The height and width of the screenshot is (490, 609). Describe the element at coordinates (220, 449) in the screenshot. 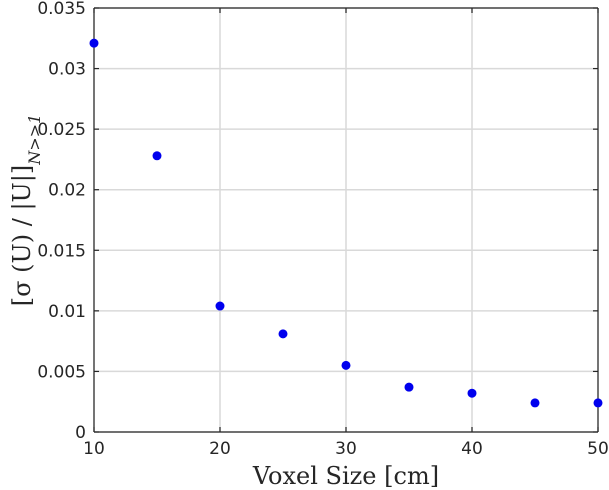

I see `x-tick-label: 20` at that location.